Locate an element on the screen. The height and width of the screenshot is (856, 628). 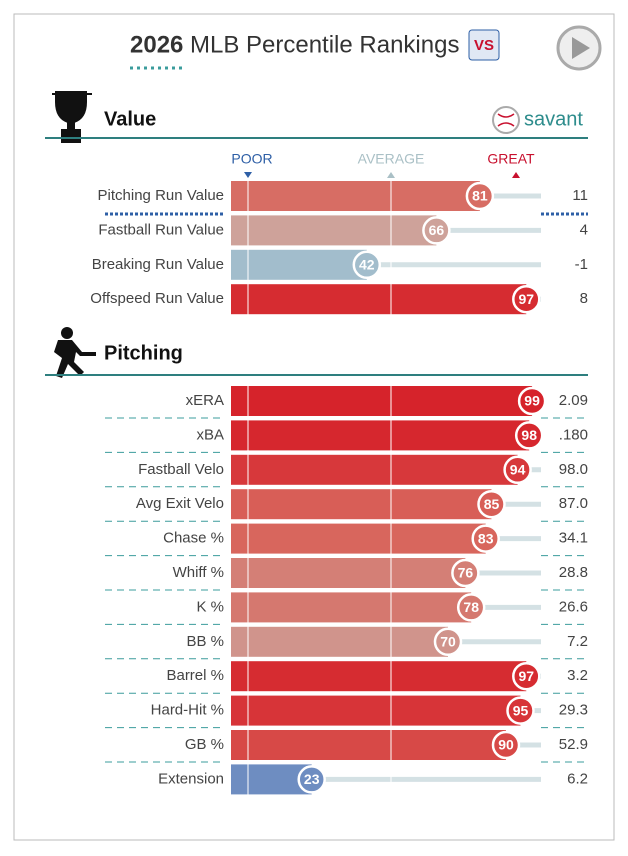
row-label: Offspeed Run Value is located at coordinates (157, 298).